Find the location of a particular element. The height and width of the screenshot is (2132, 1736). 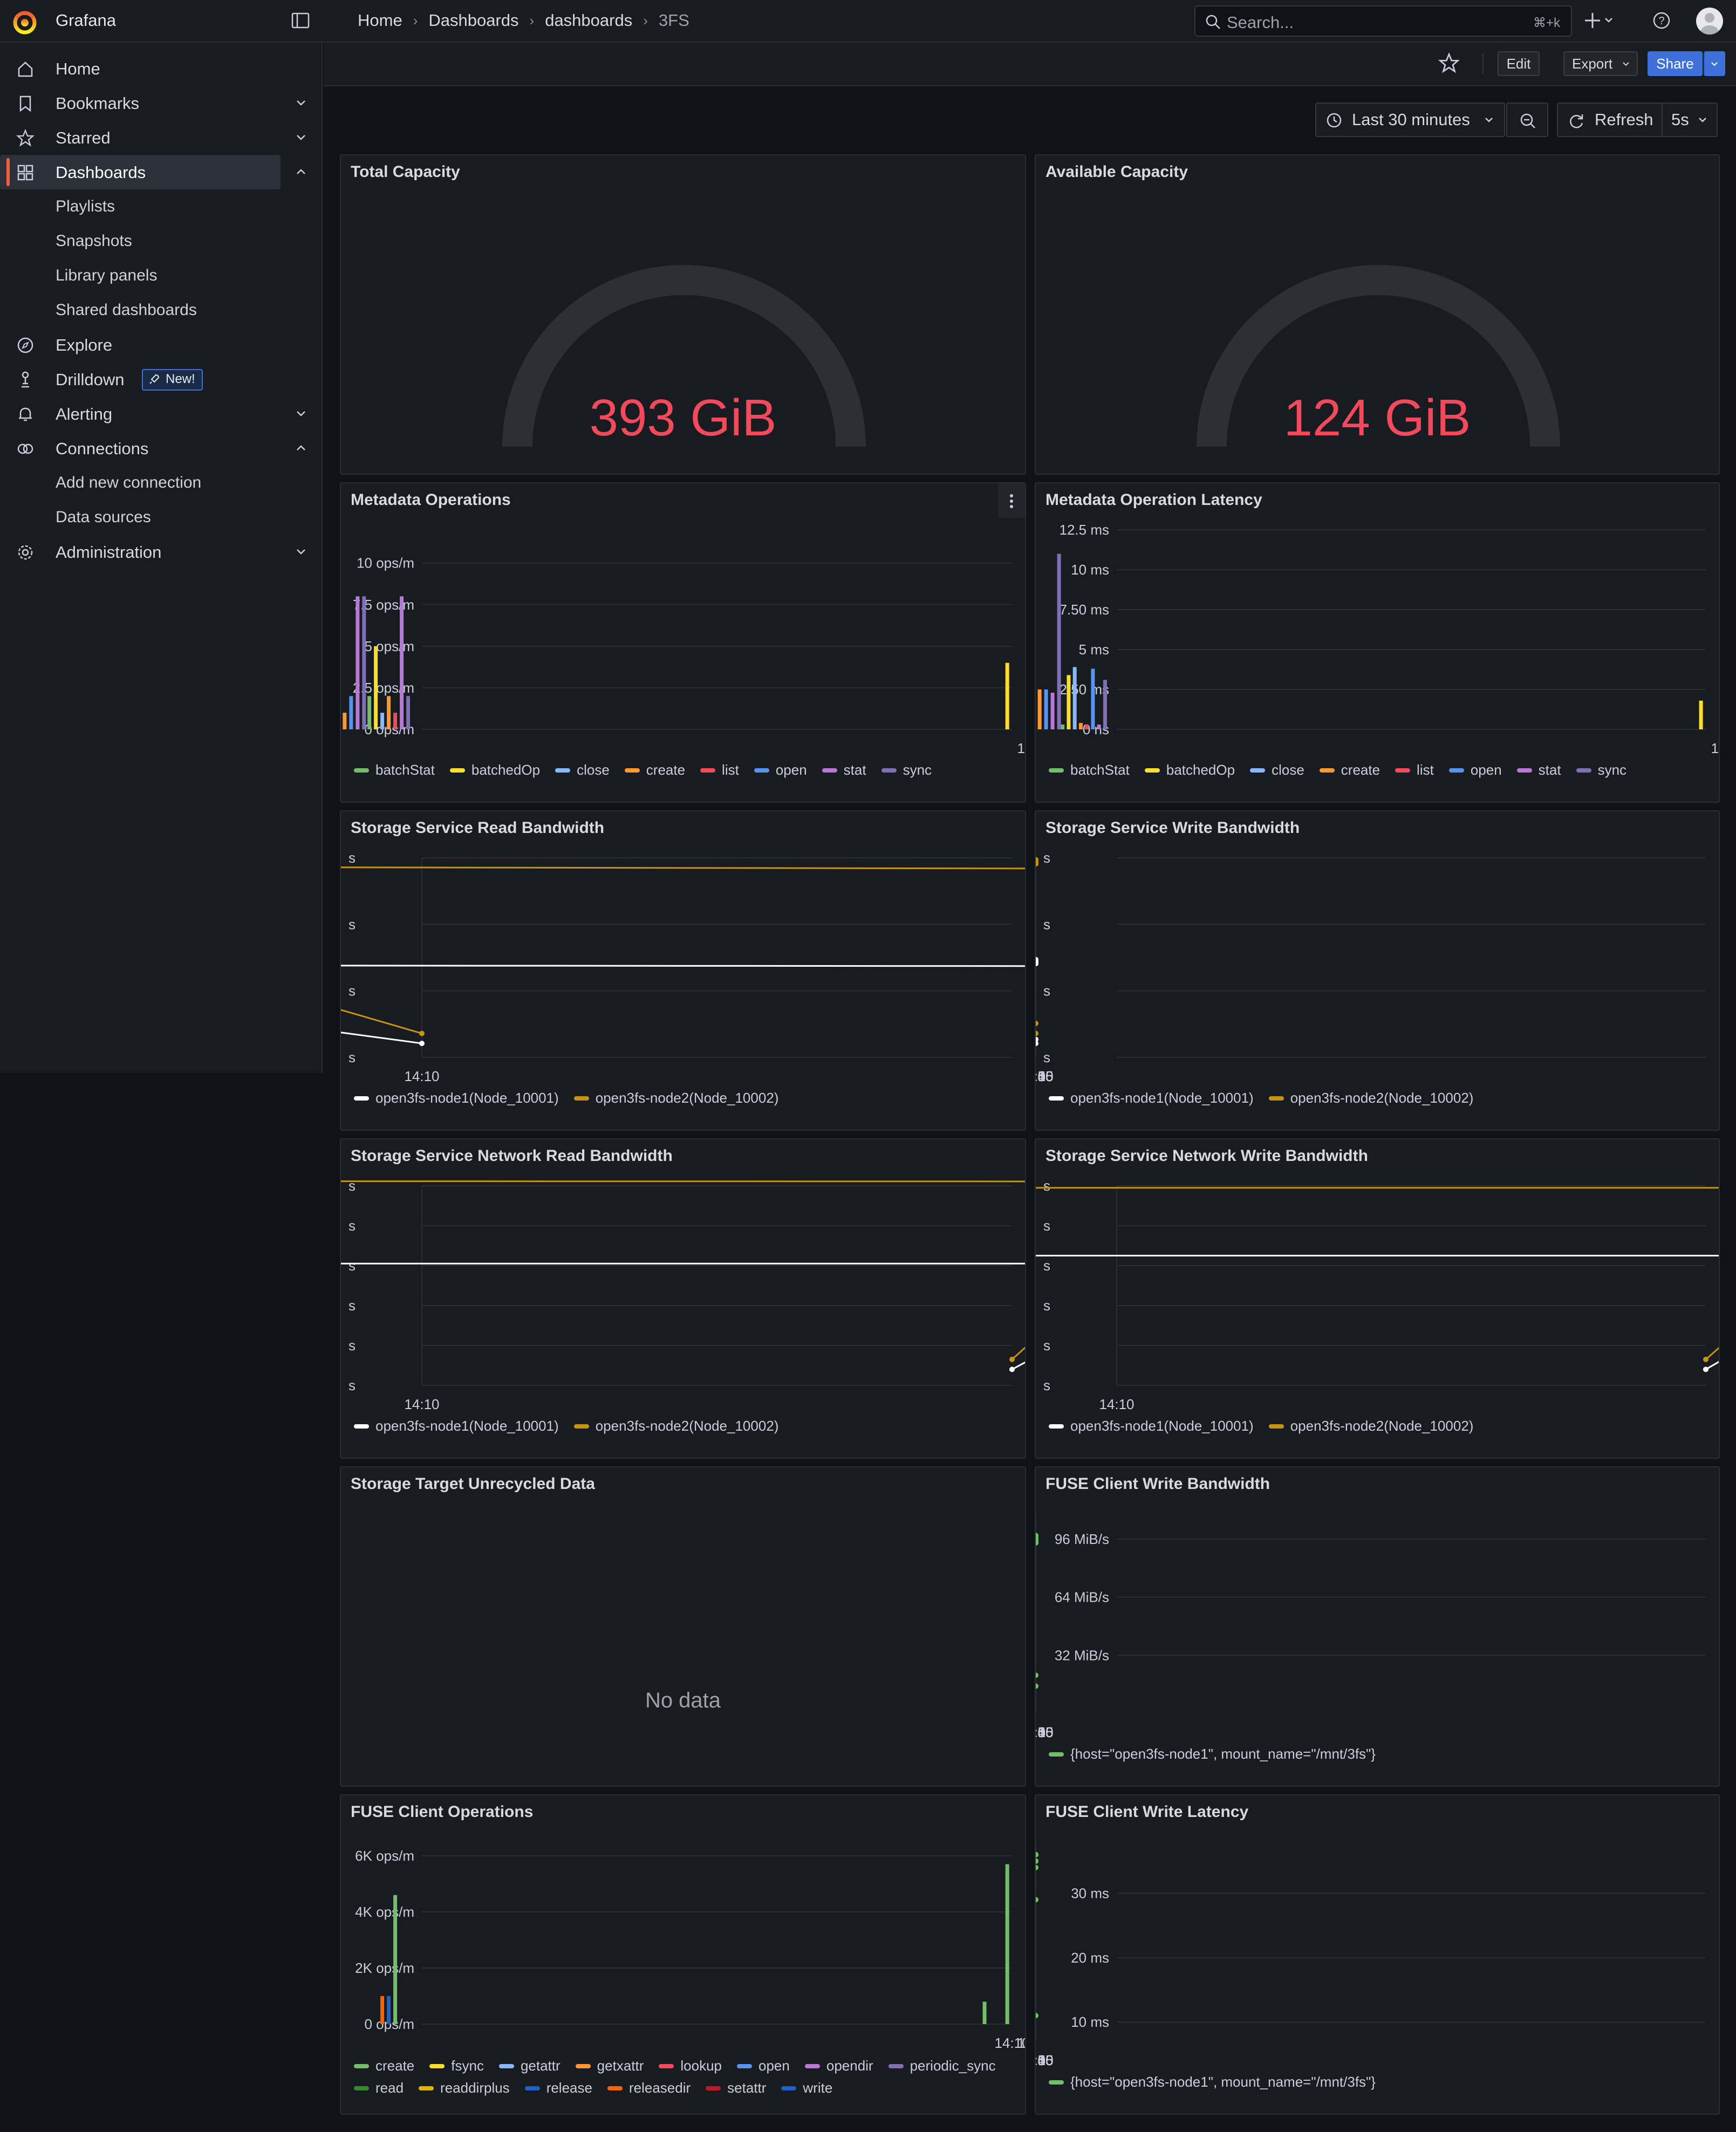

panel-available-capacity: Available Capacity 124 GiB is located at coordinates (1377, 314).